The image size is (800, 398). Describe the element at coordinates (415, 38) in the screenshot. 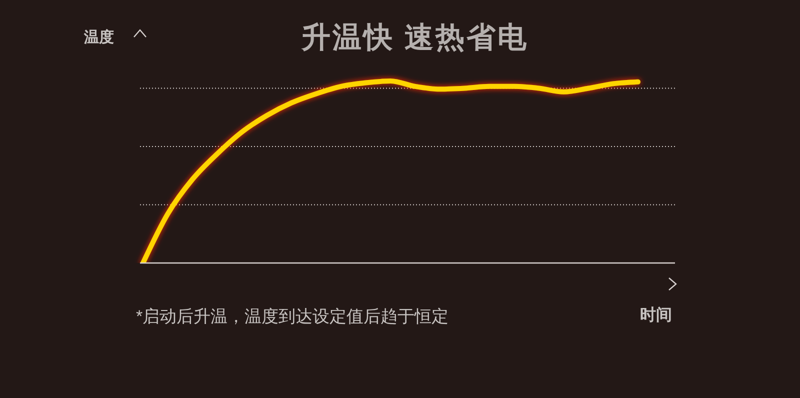

I see `chart-title: 升温快 速热省电` at that location.